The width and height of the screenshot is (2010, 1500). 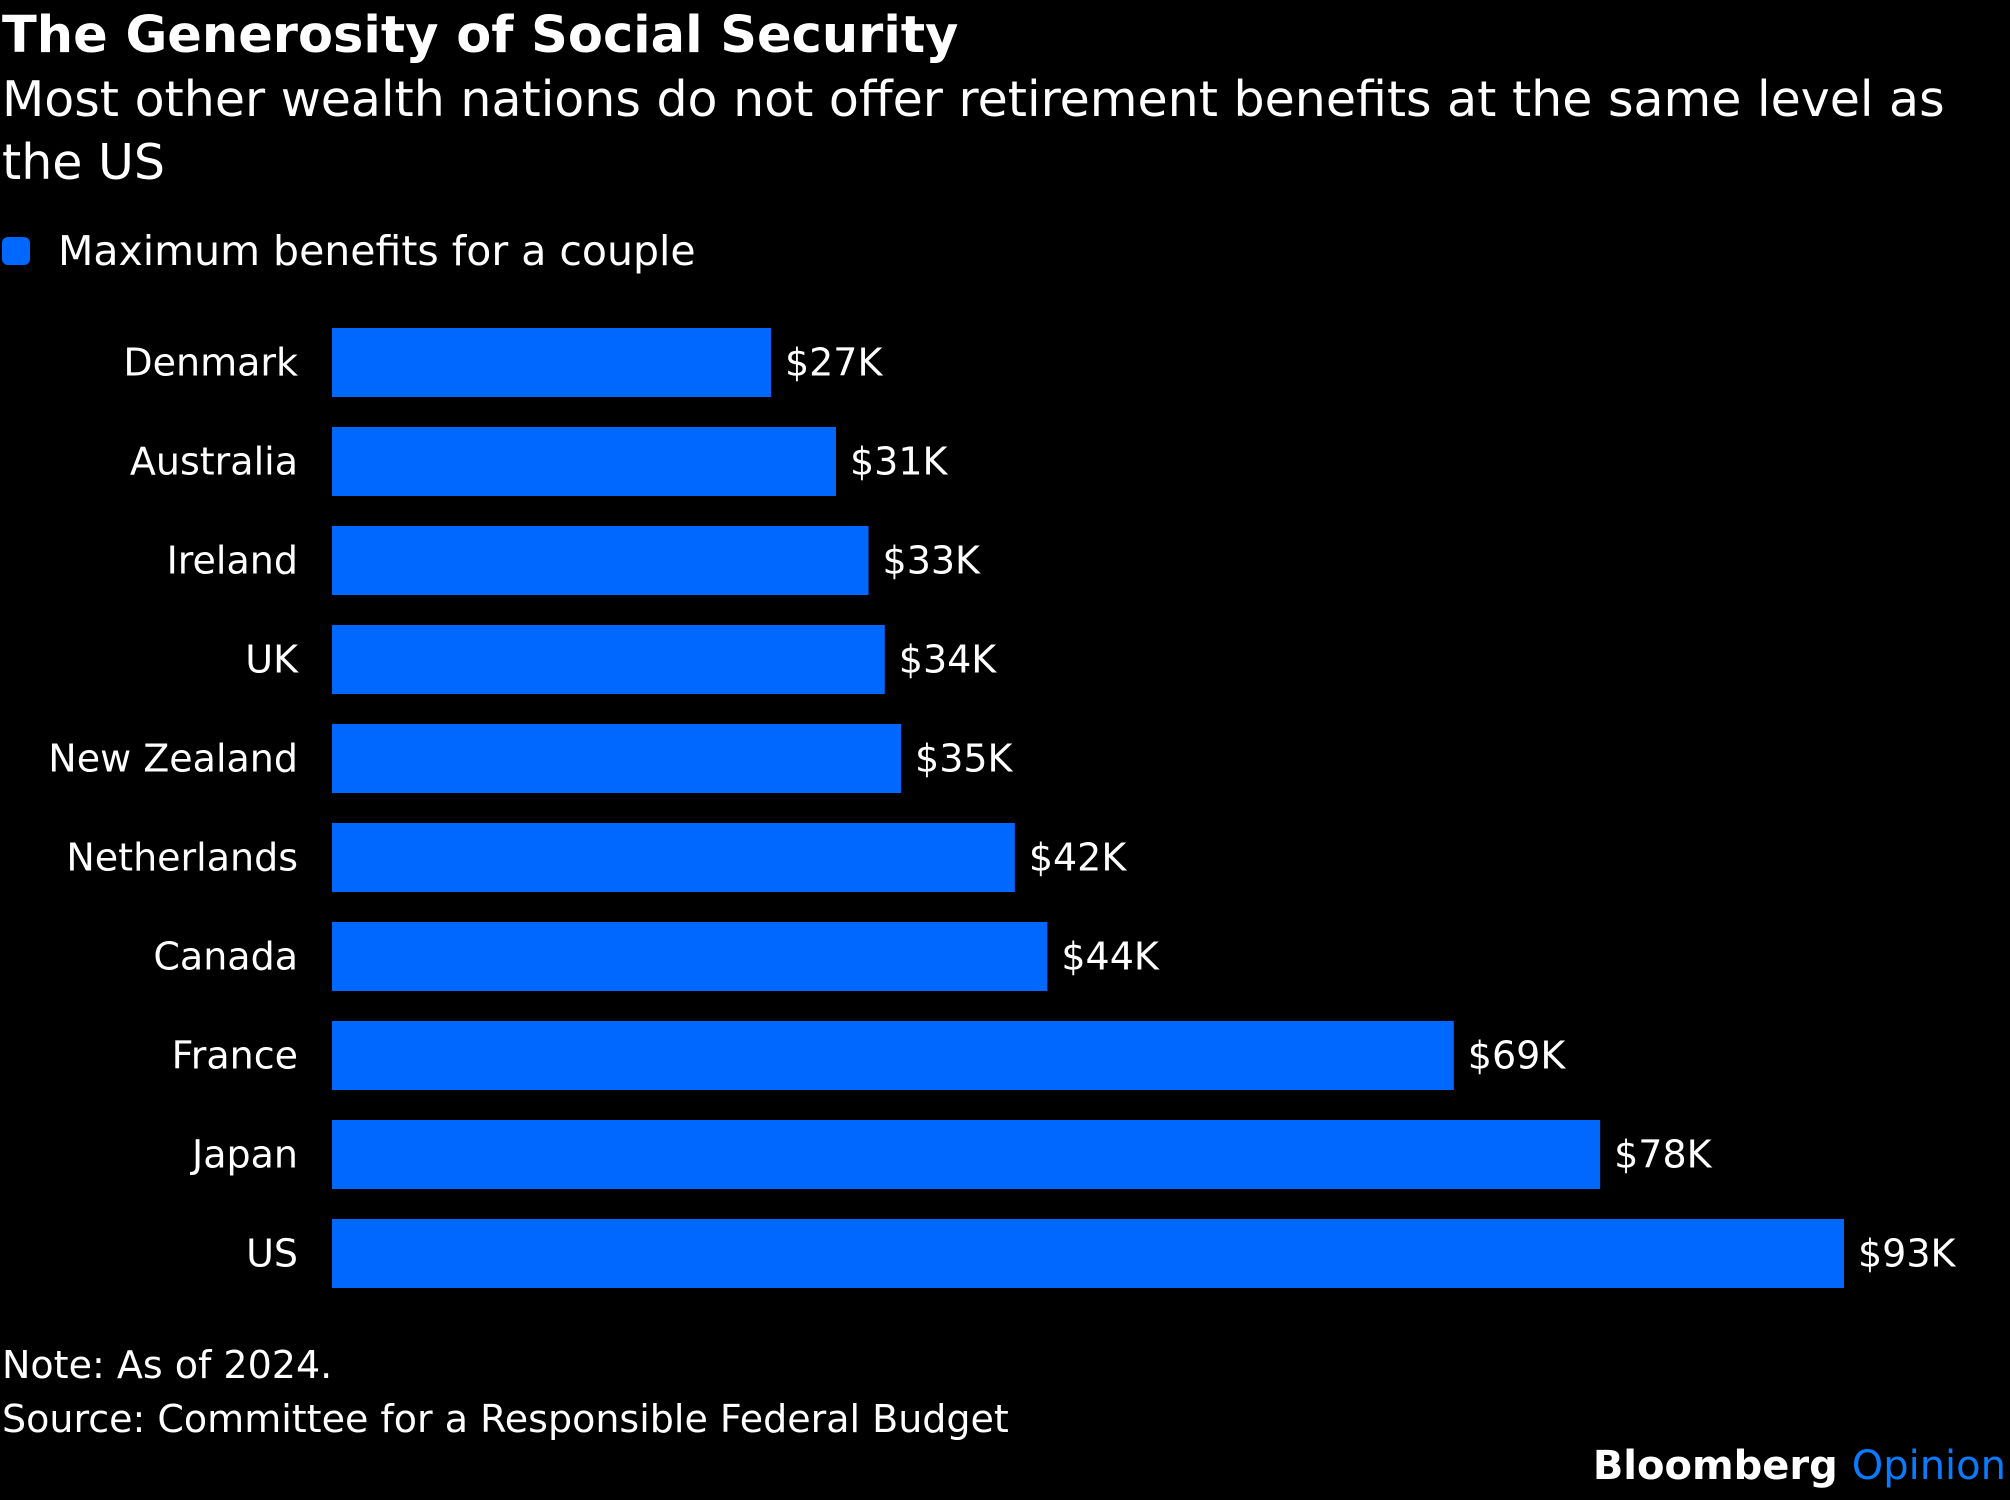 What do you see at coordinates (272, 1254) in the screenshot?
I see `category-label: US` at bounding box center [272, 1254].